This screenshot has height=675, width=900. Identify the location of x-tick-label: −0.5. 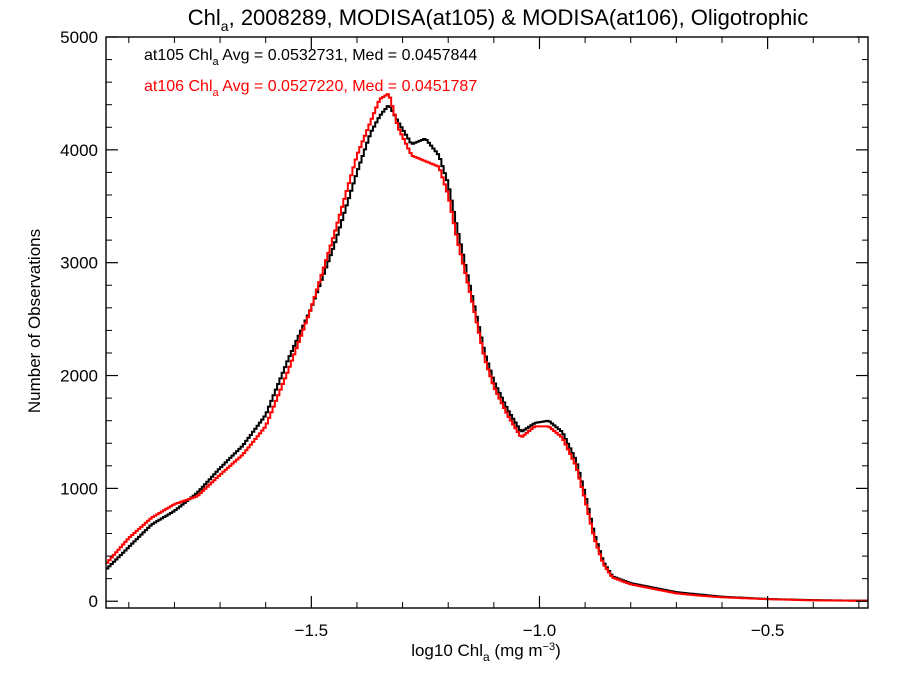
(768, 630).